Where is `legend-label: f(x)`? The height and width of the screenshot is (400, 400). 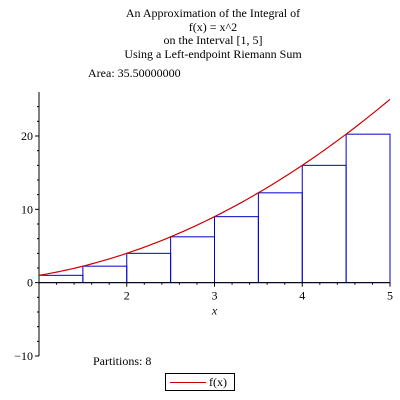
legend-label: f(x) is located at coordinates (218, 382).